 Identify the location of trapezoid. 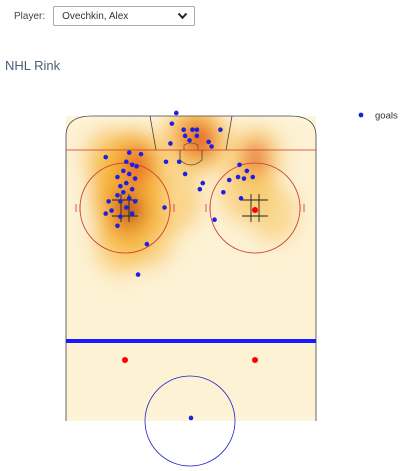
(191, 133).